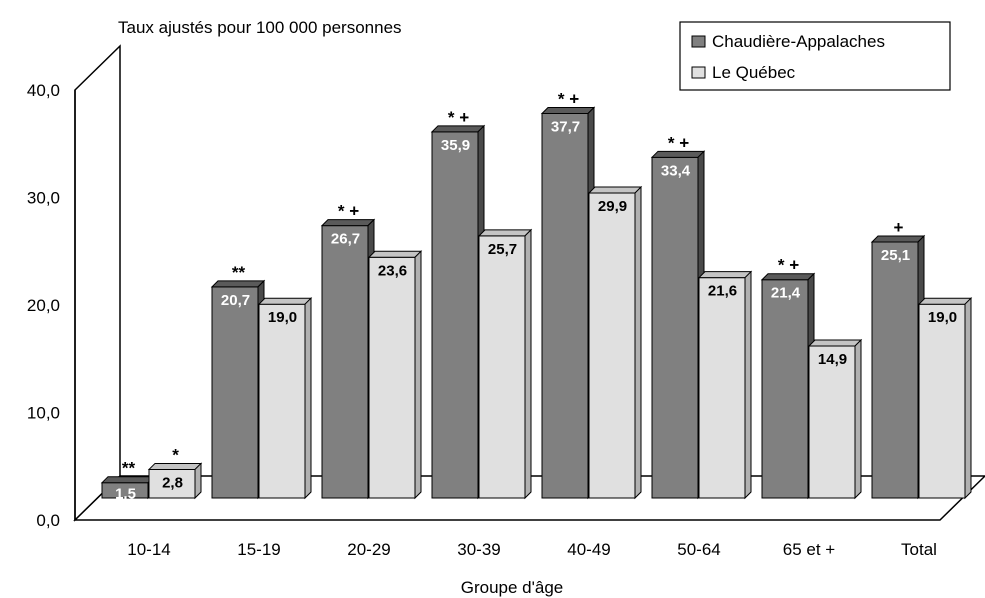 This screenshot has width=985, height=598. What do you see at coordinates (392, 270) in the screenshot?
I see `bar-value-label: 23,6` at bounding box center [392, 270].